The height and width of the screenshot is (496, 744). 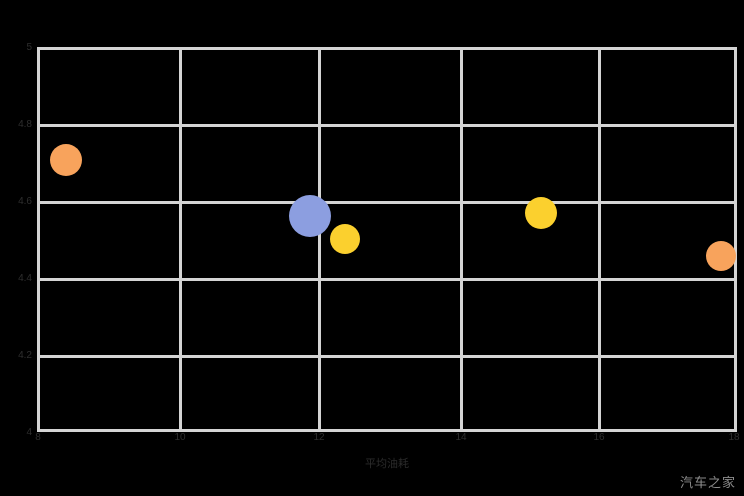 What do you see at coordinates (387, 464) in the screenshot?
I see `x-axis-title: 平均油耗` at bounding box center [387, 464].